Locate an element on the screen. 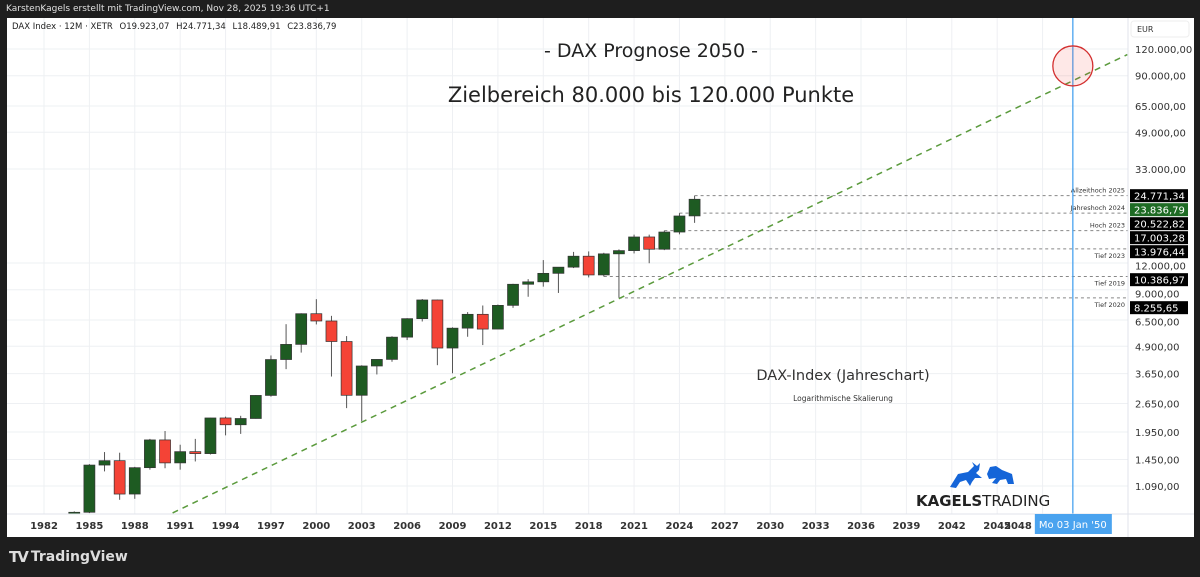 The width and height of the screenshot is (1200, 577). candle-1987 is located at coordinates (119, 476).